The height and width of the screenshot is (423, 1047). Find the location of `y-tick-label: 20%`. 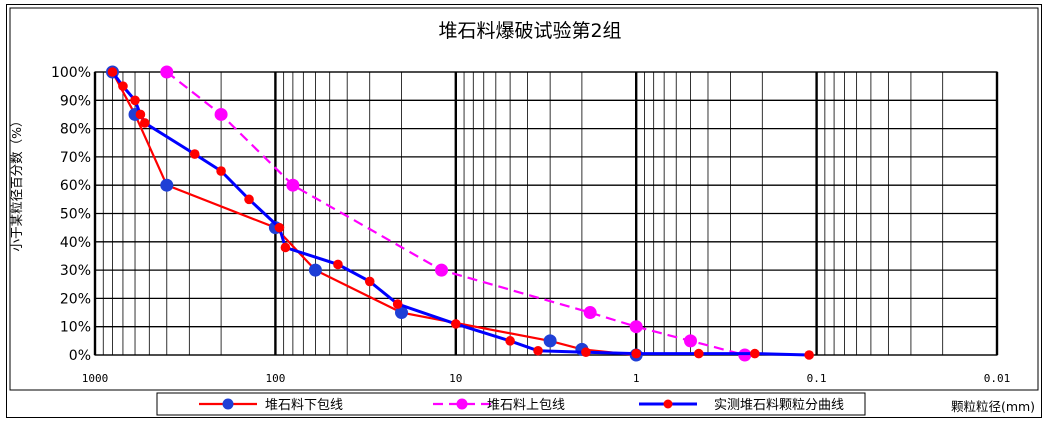

y-tick-label: 20% is located at coordinates (75, 299).